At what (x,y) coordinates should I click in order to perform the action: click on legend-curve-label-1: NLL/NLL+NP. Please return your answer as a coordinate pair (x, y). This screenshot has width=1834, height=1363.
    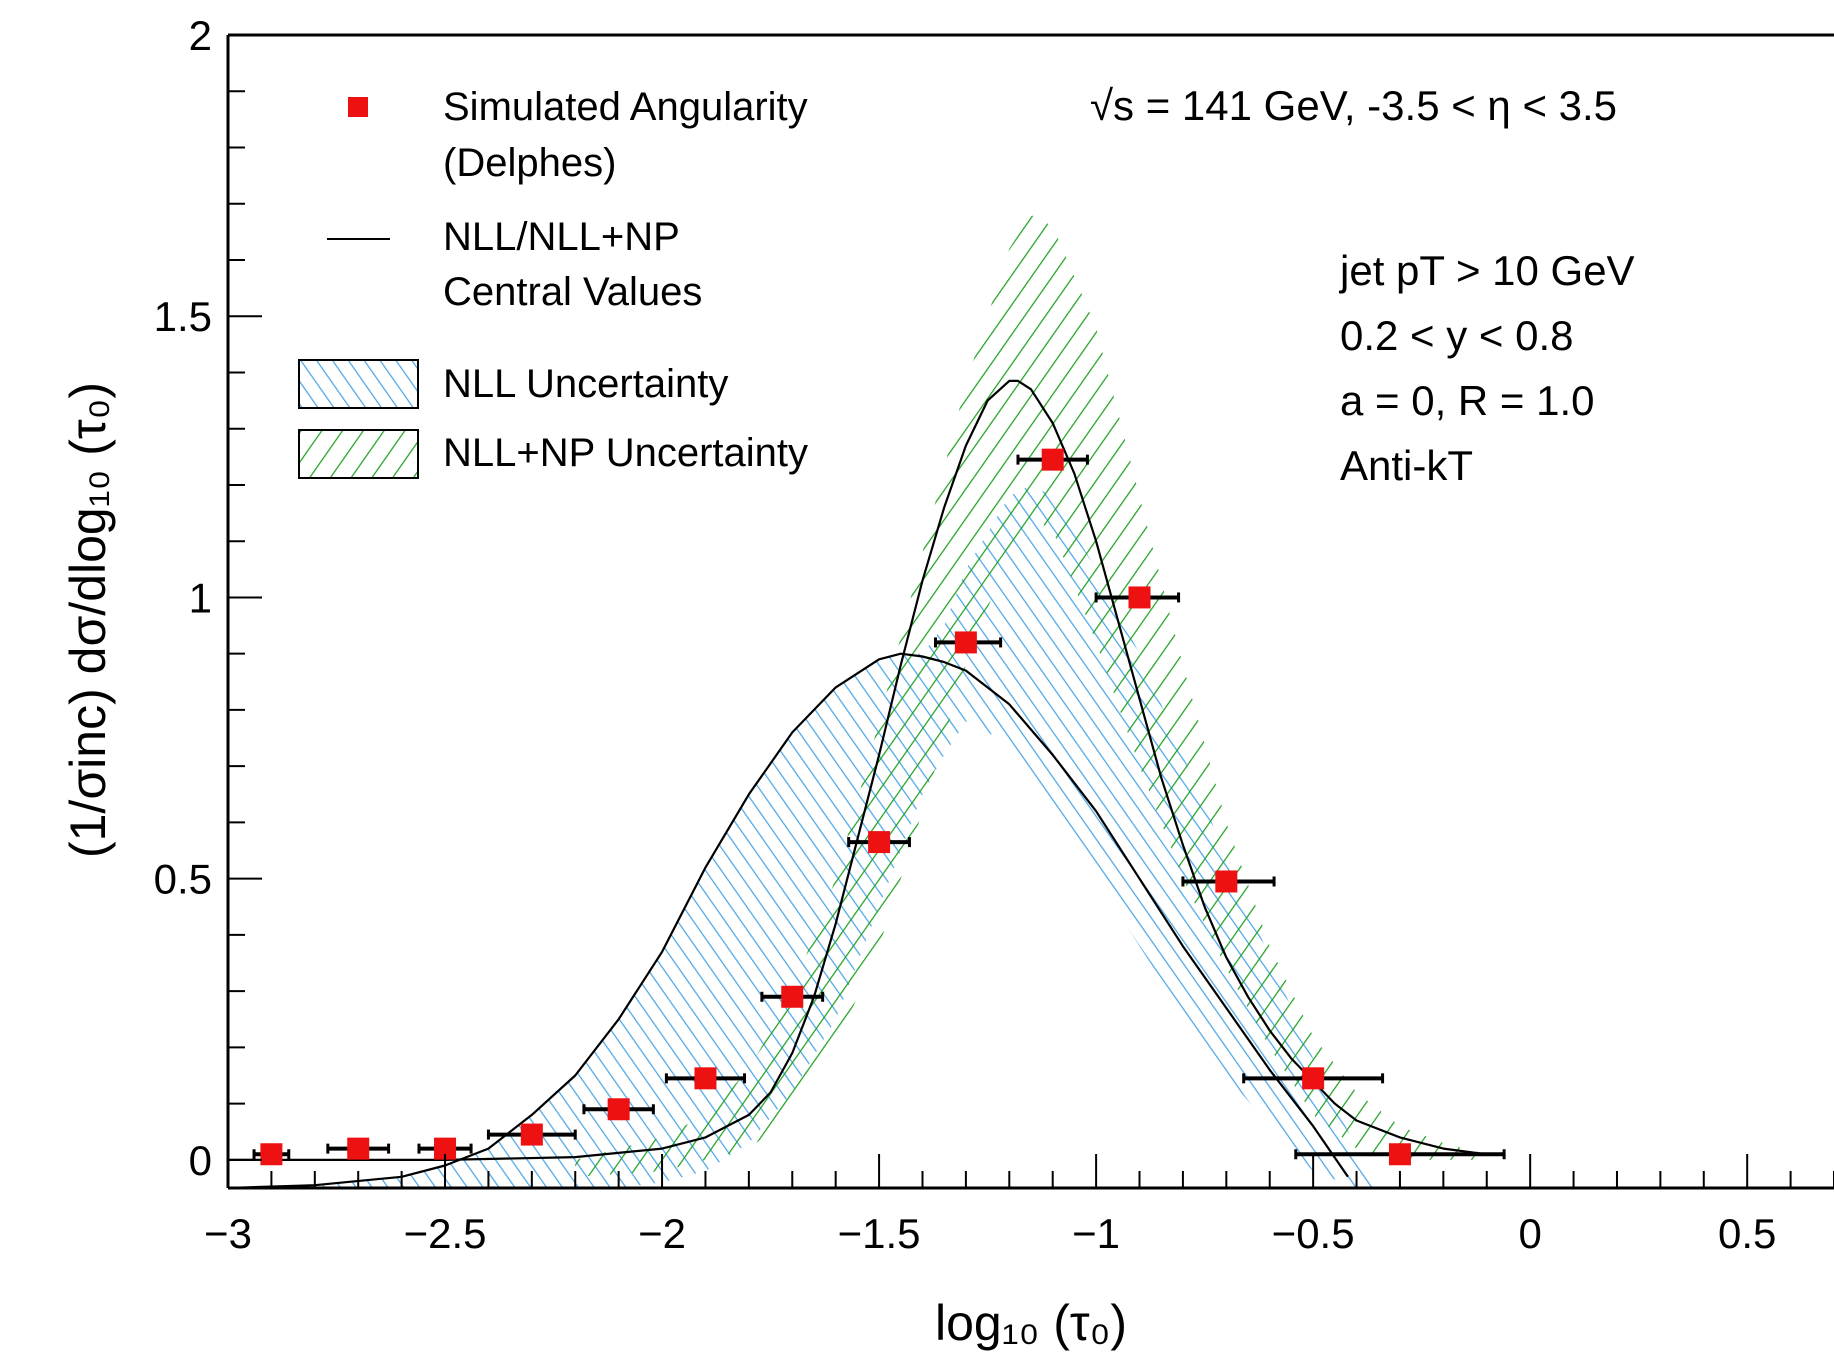
    Looking at the image, I should click on (561, 237).